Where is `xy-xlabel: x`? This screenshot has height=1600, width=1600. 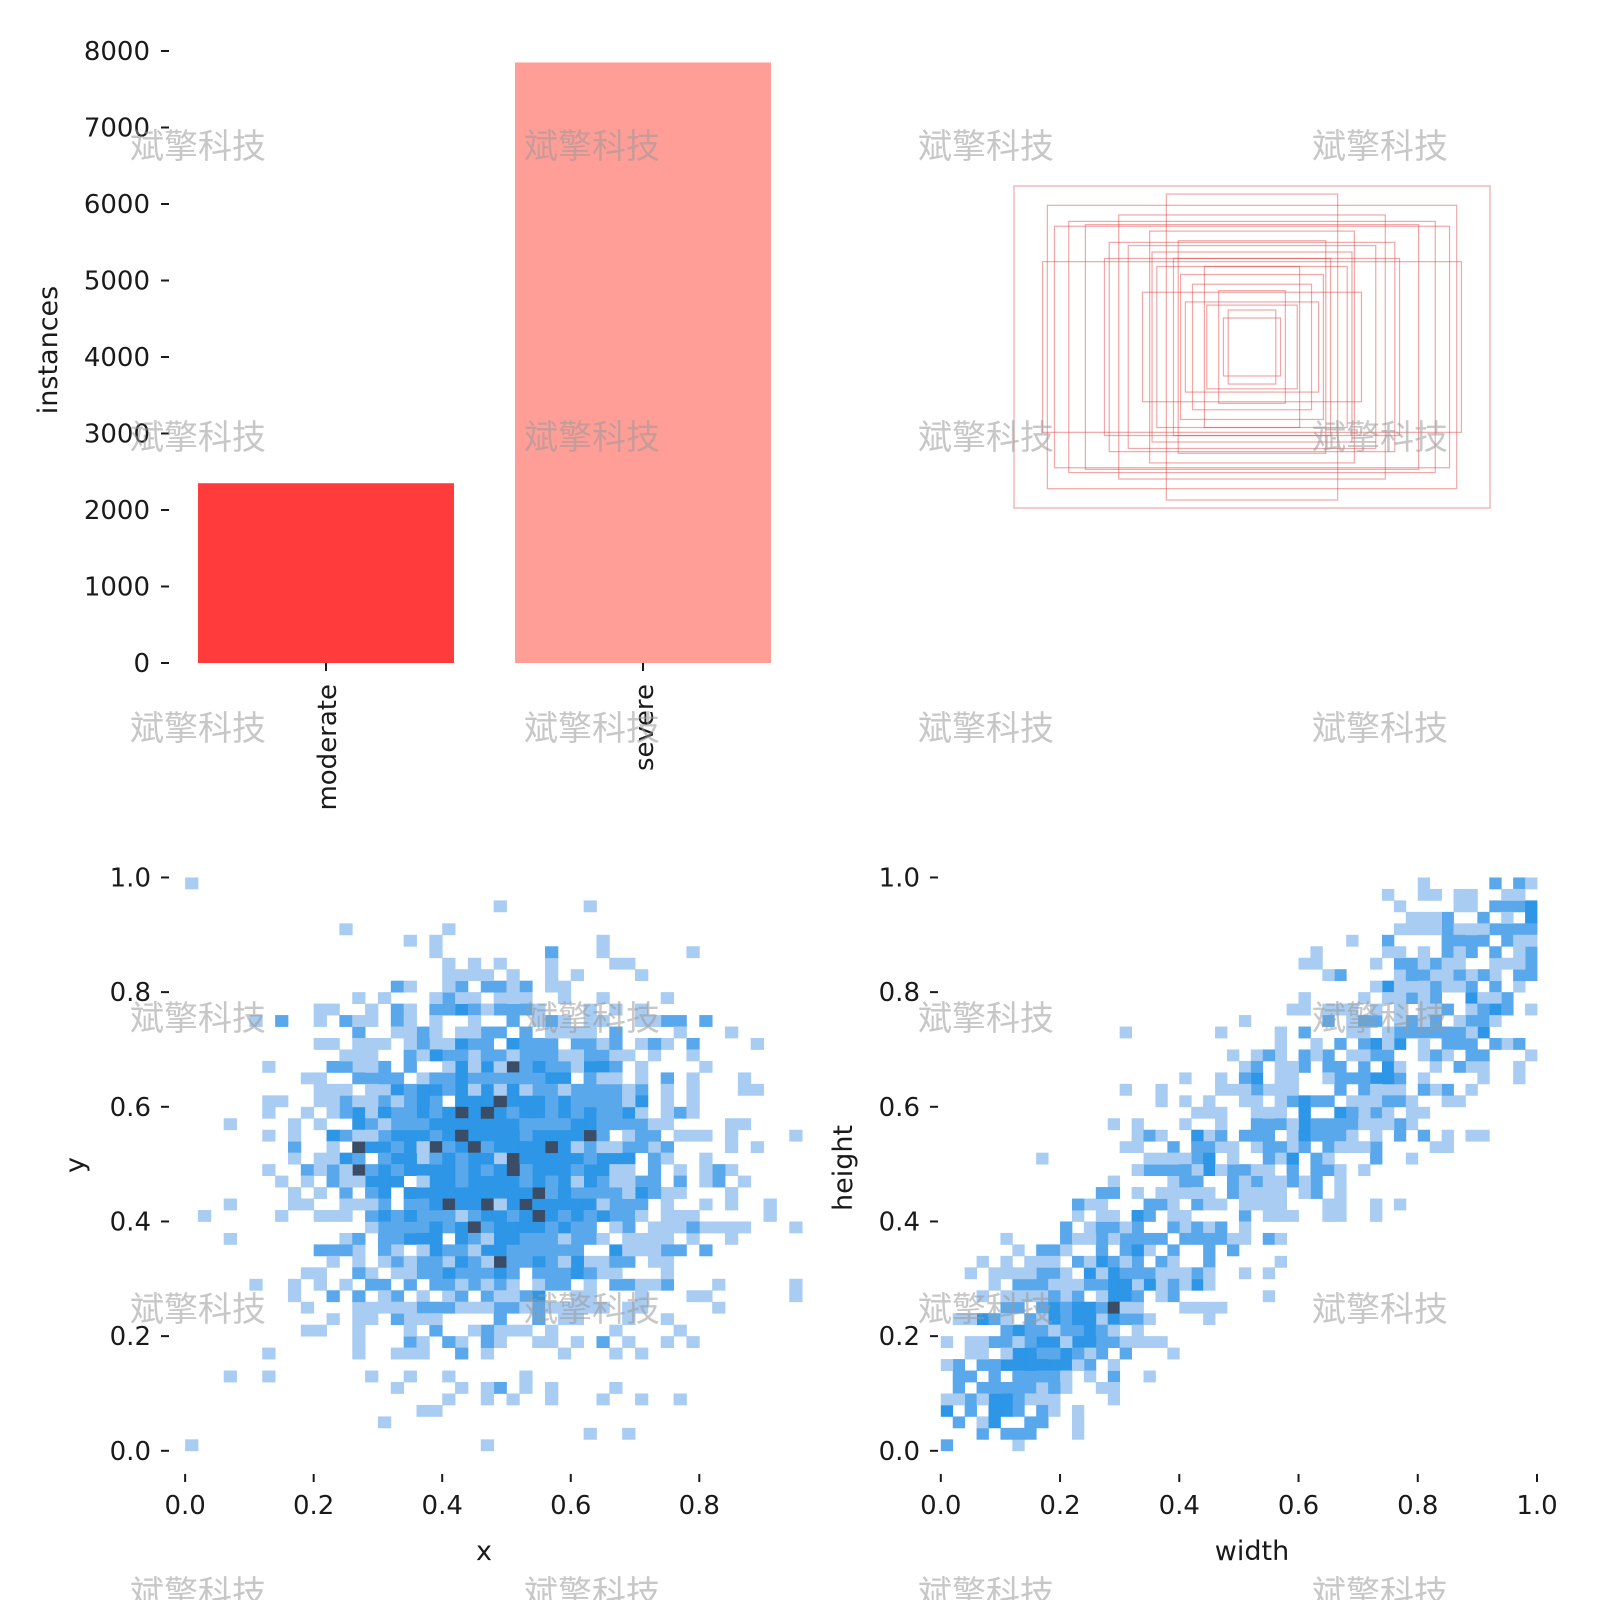 xy-xlabel: x is located at coordinates (484, 1551).